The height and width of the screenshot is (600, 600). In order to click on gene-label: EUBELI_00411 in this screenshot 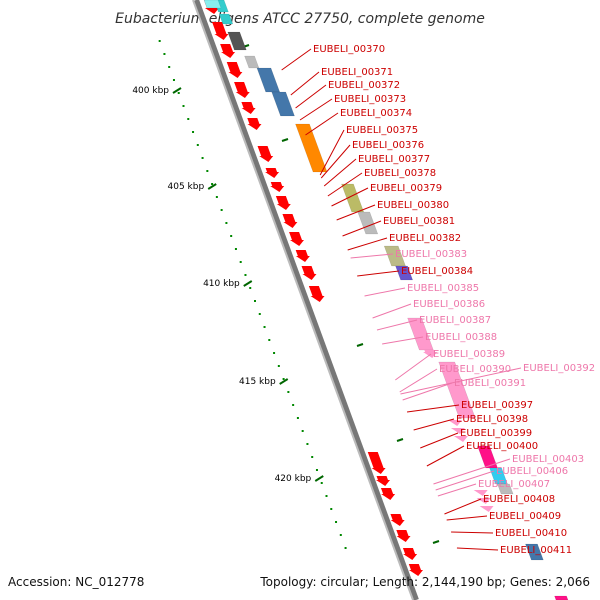, I will do `click(536, 550)`.